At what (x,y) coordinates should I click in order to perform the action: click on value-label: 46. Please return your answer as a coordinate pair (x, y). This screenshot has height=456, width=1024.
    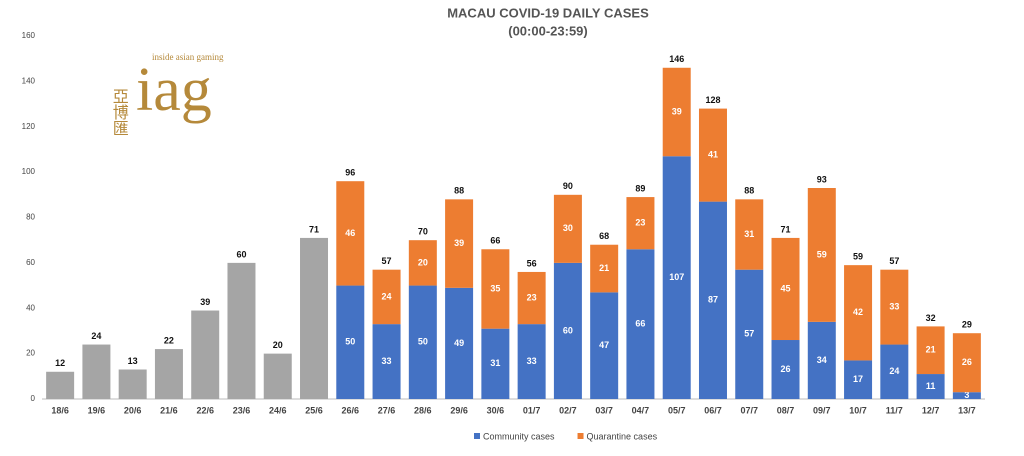
    Looking at the image, I should click on (350, 233).